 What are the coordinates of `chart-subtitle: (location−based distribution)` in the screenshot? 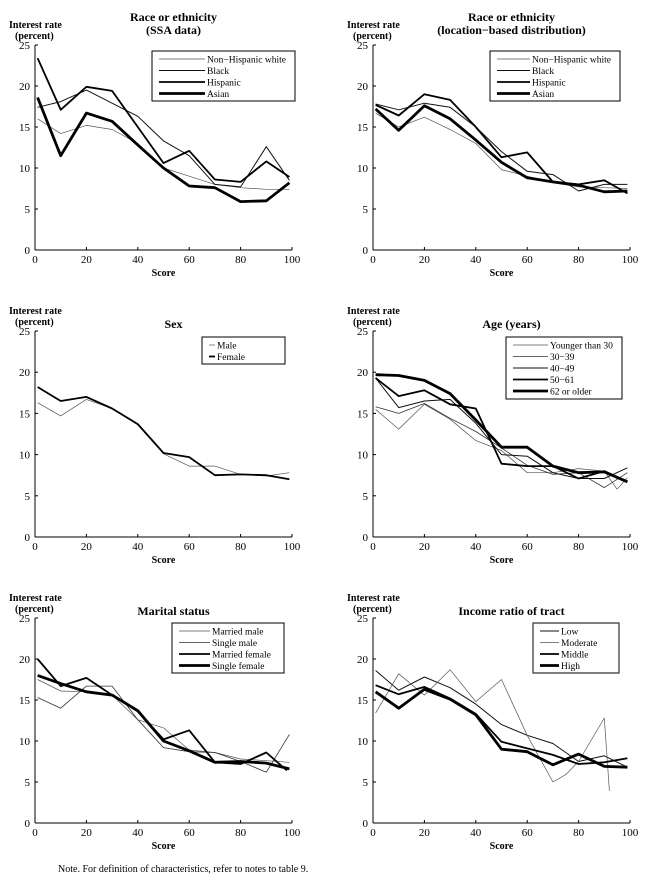 It's located at (511, 30).